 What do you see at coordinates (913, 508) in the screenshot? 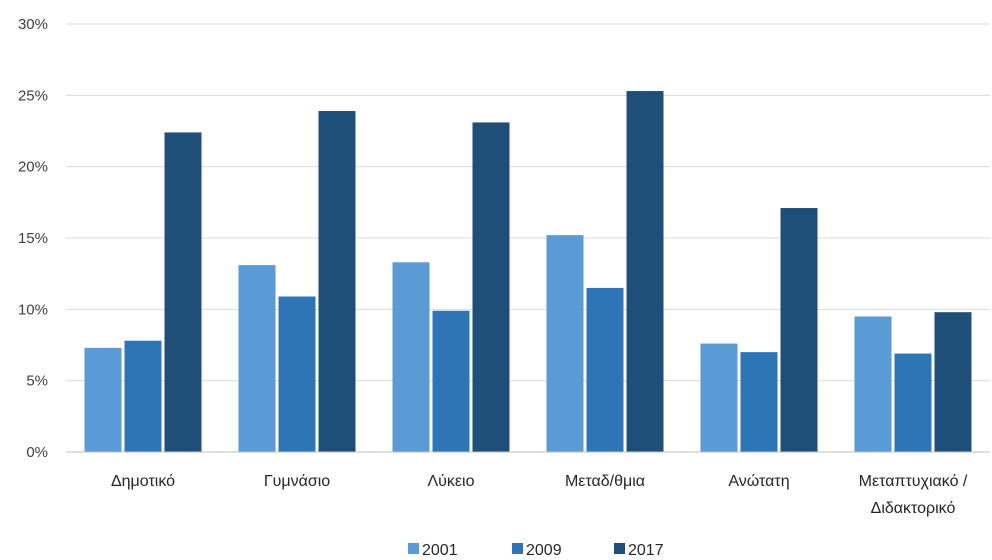
I see `x-category-label: Διδακτορικό` at bounding box center [913, 508].